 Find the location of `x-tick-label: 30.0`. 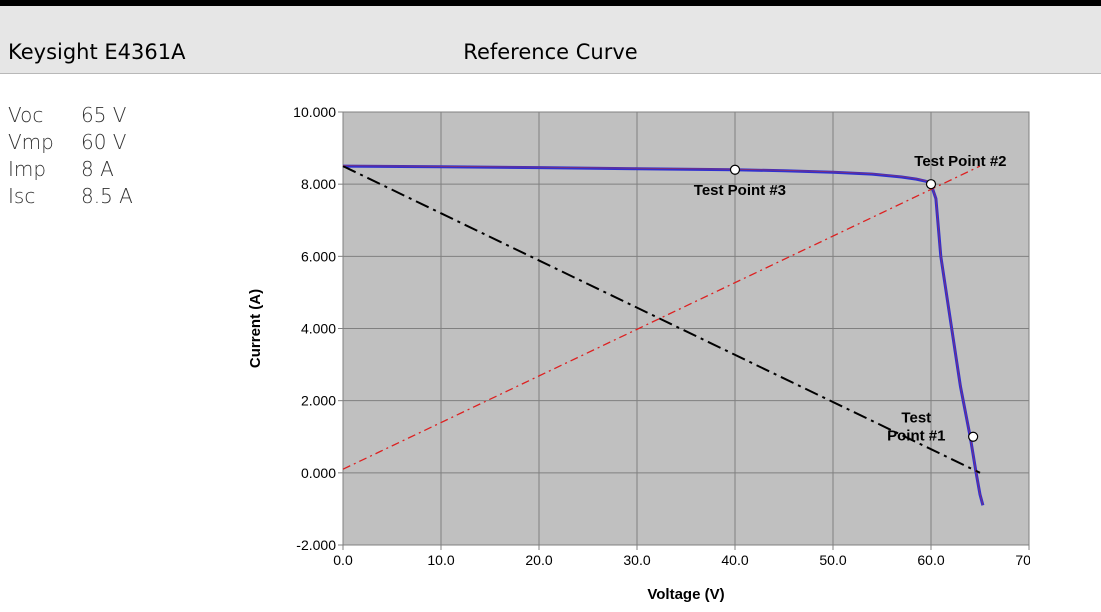

x-tick-label: 30.0 is located at coordinates (636, 560).